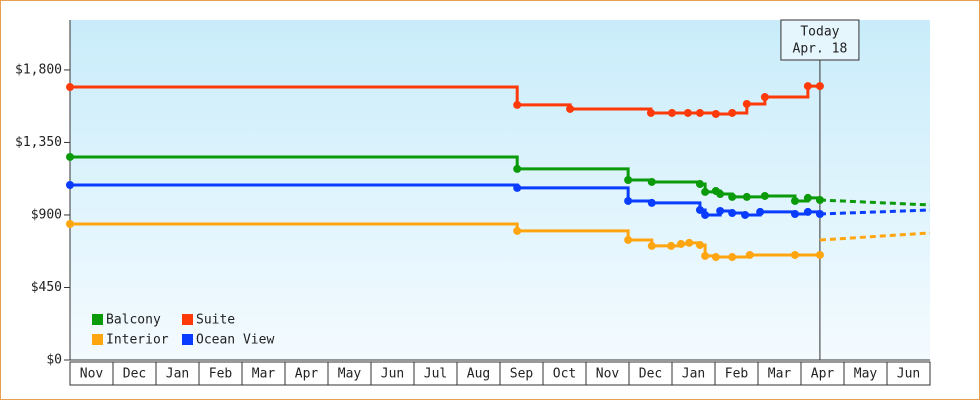 Image resolution: width=980 pixels, height=404 pixels. What do you see at coordinates (478, 374) in the screenshot?
I see `x-tick-label: Aug` at bounding box center [478, 374].